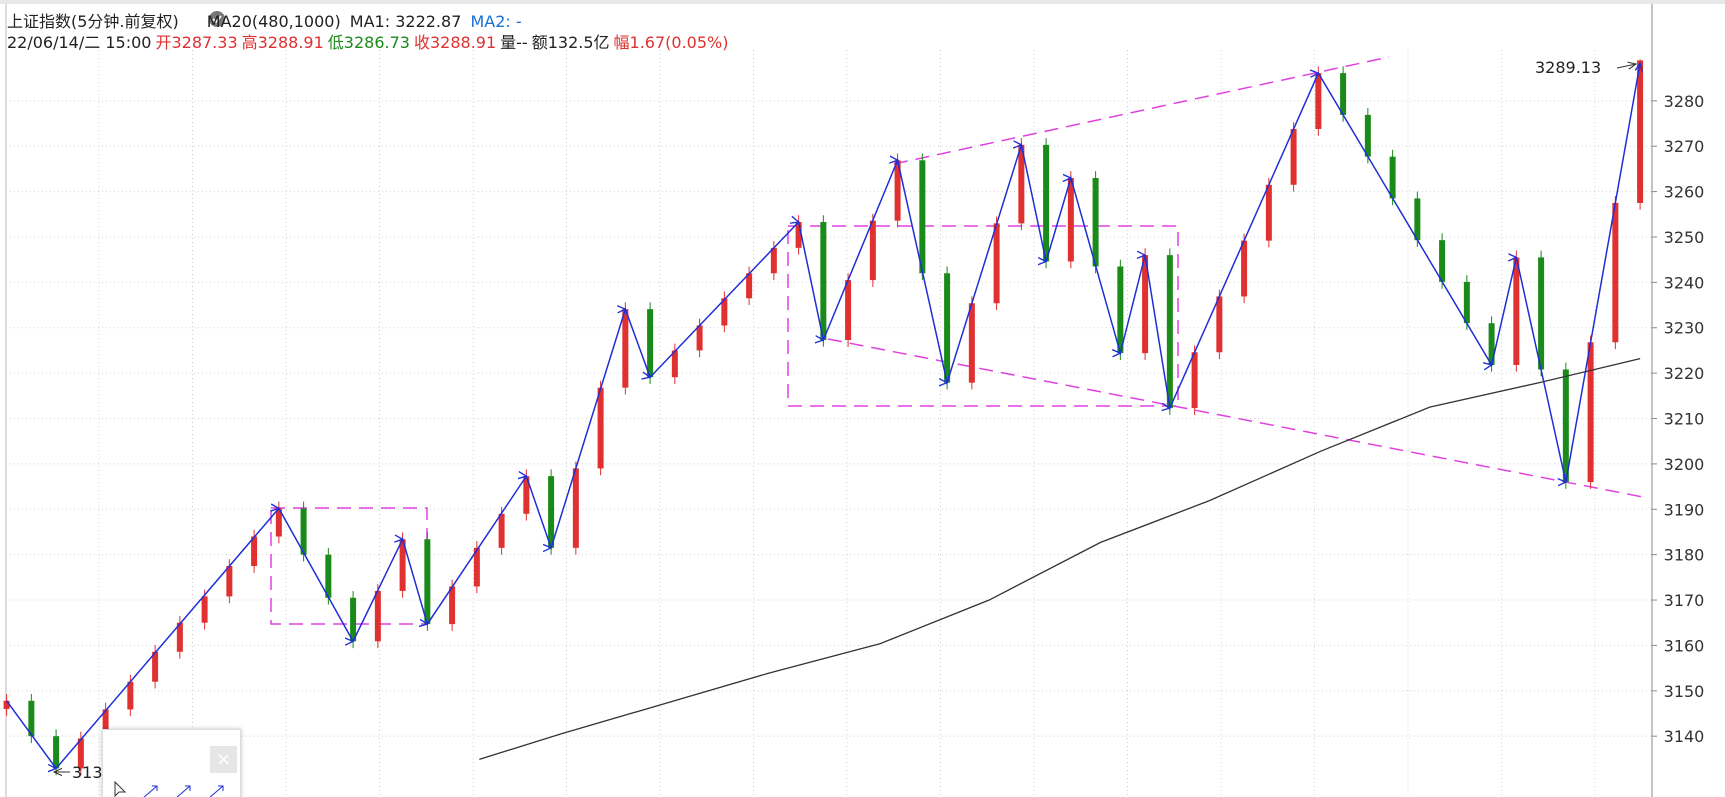 The height and width of the screenshot is (797, 1725). Describe the element at coordinates (1684, 373) in the screenshot. I see `y-tick-label: 3220` at that location.